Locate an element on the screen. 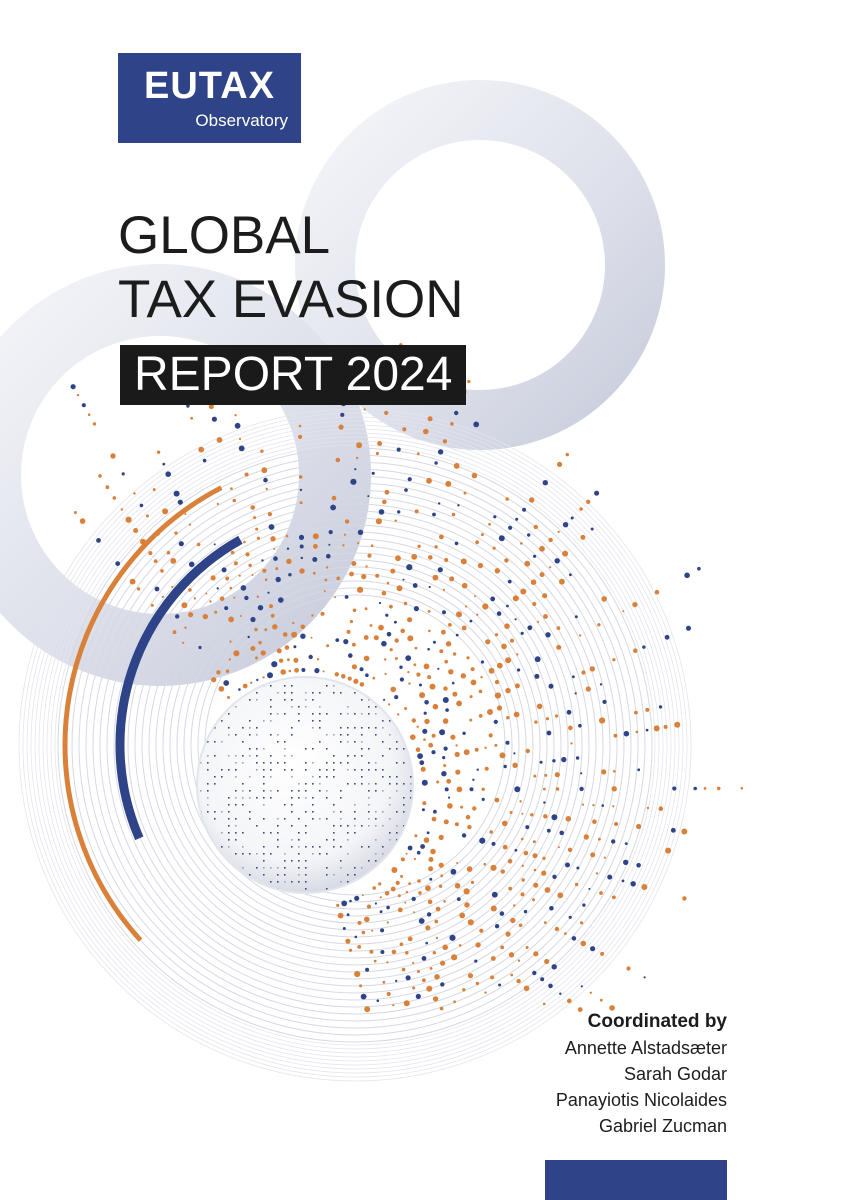 The image size is (849, 1200). eutax-logo: EUTAX Observatory is located at coordinates (209, 98).